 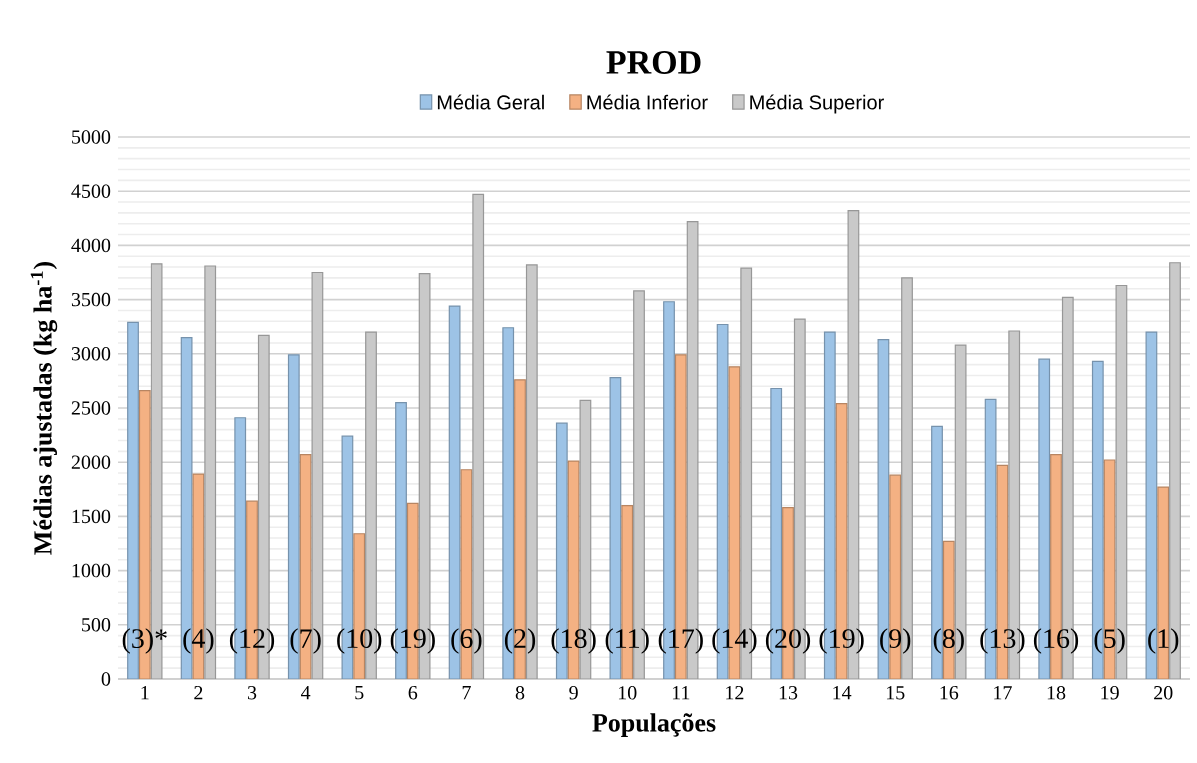 I want to click on annotation: (14), so click(x=734, y=641).